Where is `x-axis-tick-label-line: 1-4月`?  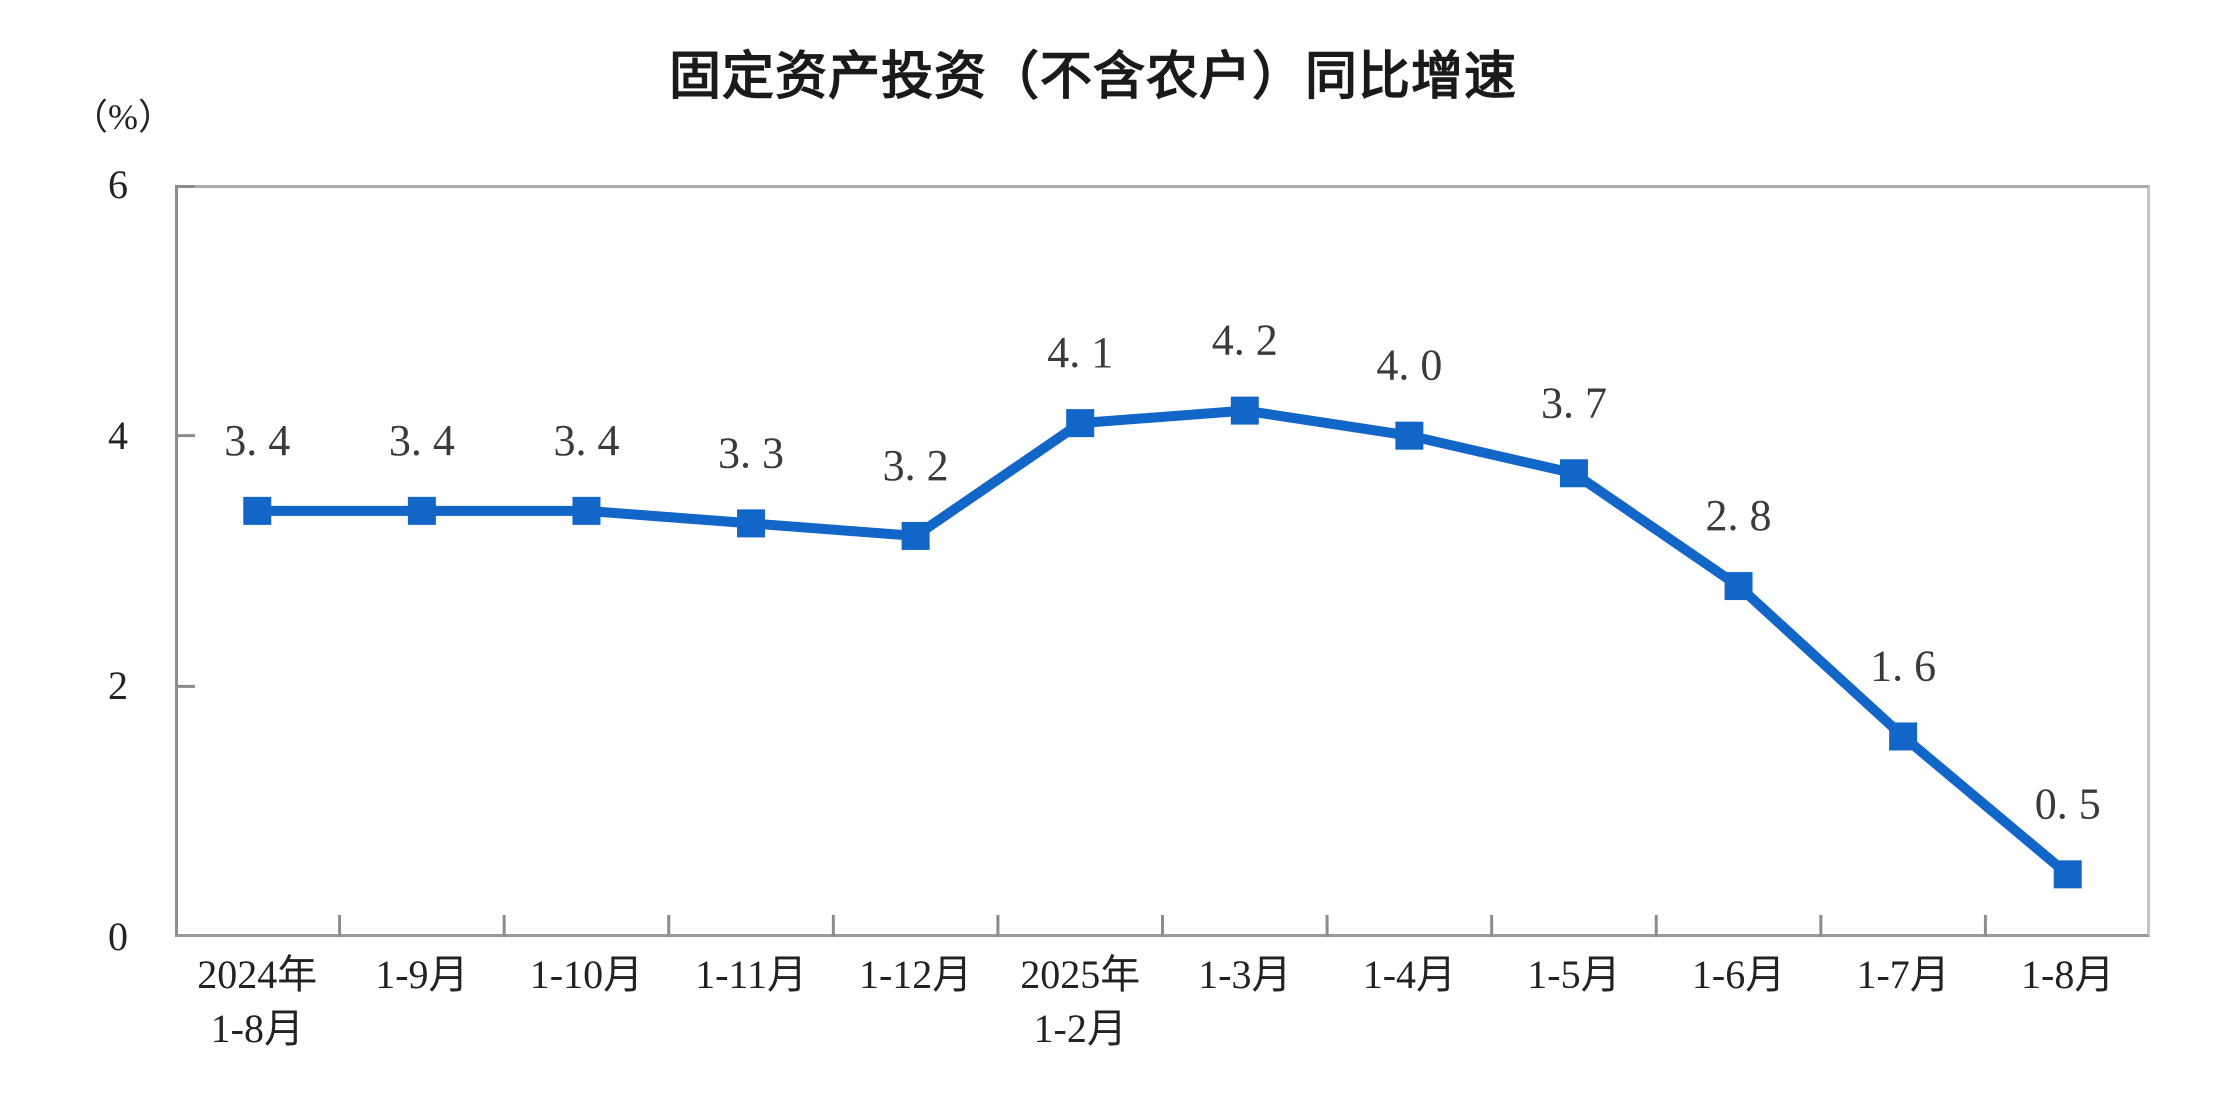
x-axis-tick-label-line: 1-4月 is located at coordinates (1409, 974).